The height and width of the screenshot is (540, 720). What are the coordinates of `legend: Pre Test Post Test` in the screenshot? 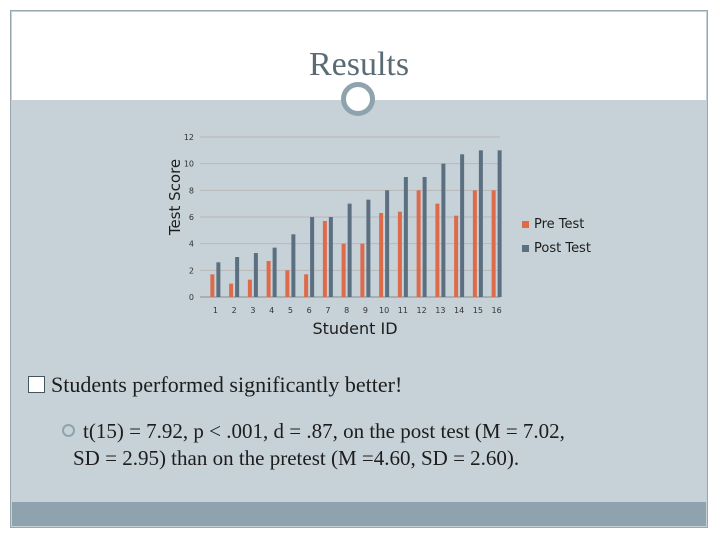 It's located at (556, 236).